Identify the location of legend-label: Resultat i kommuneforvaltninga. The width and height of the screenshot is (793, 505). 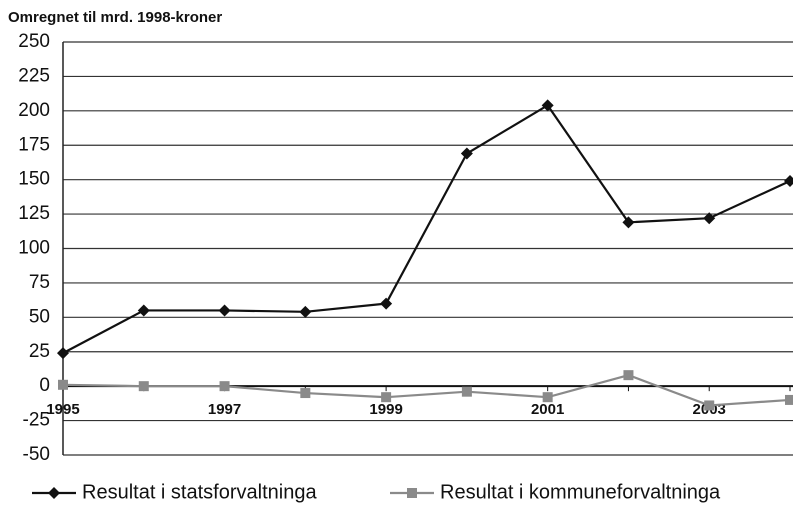
(580, 492).